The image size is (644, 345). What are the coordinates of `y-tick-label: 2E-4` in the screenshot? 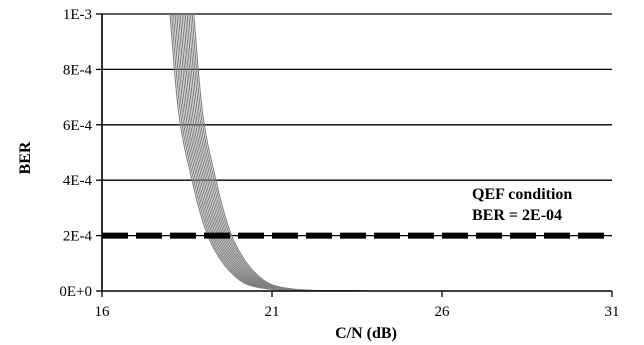 It's located at (78, 237).